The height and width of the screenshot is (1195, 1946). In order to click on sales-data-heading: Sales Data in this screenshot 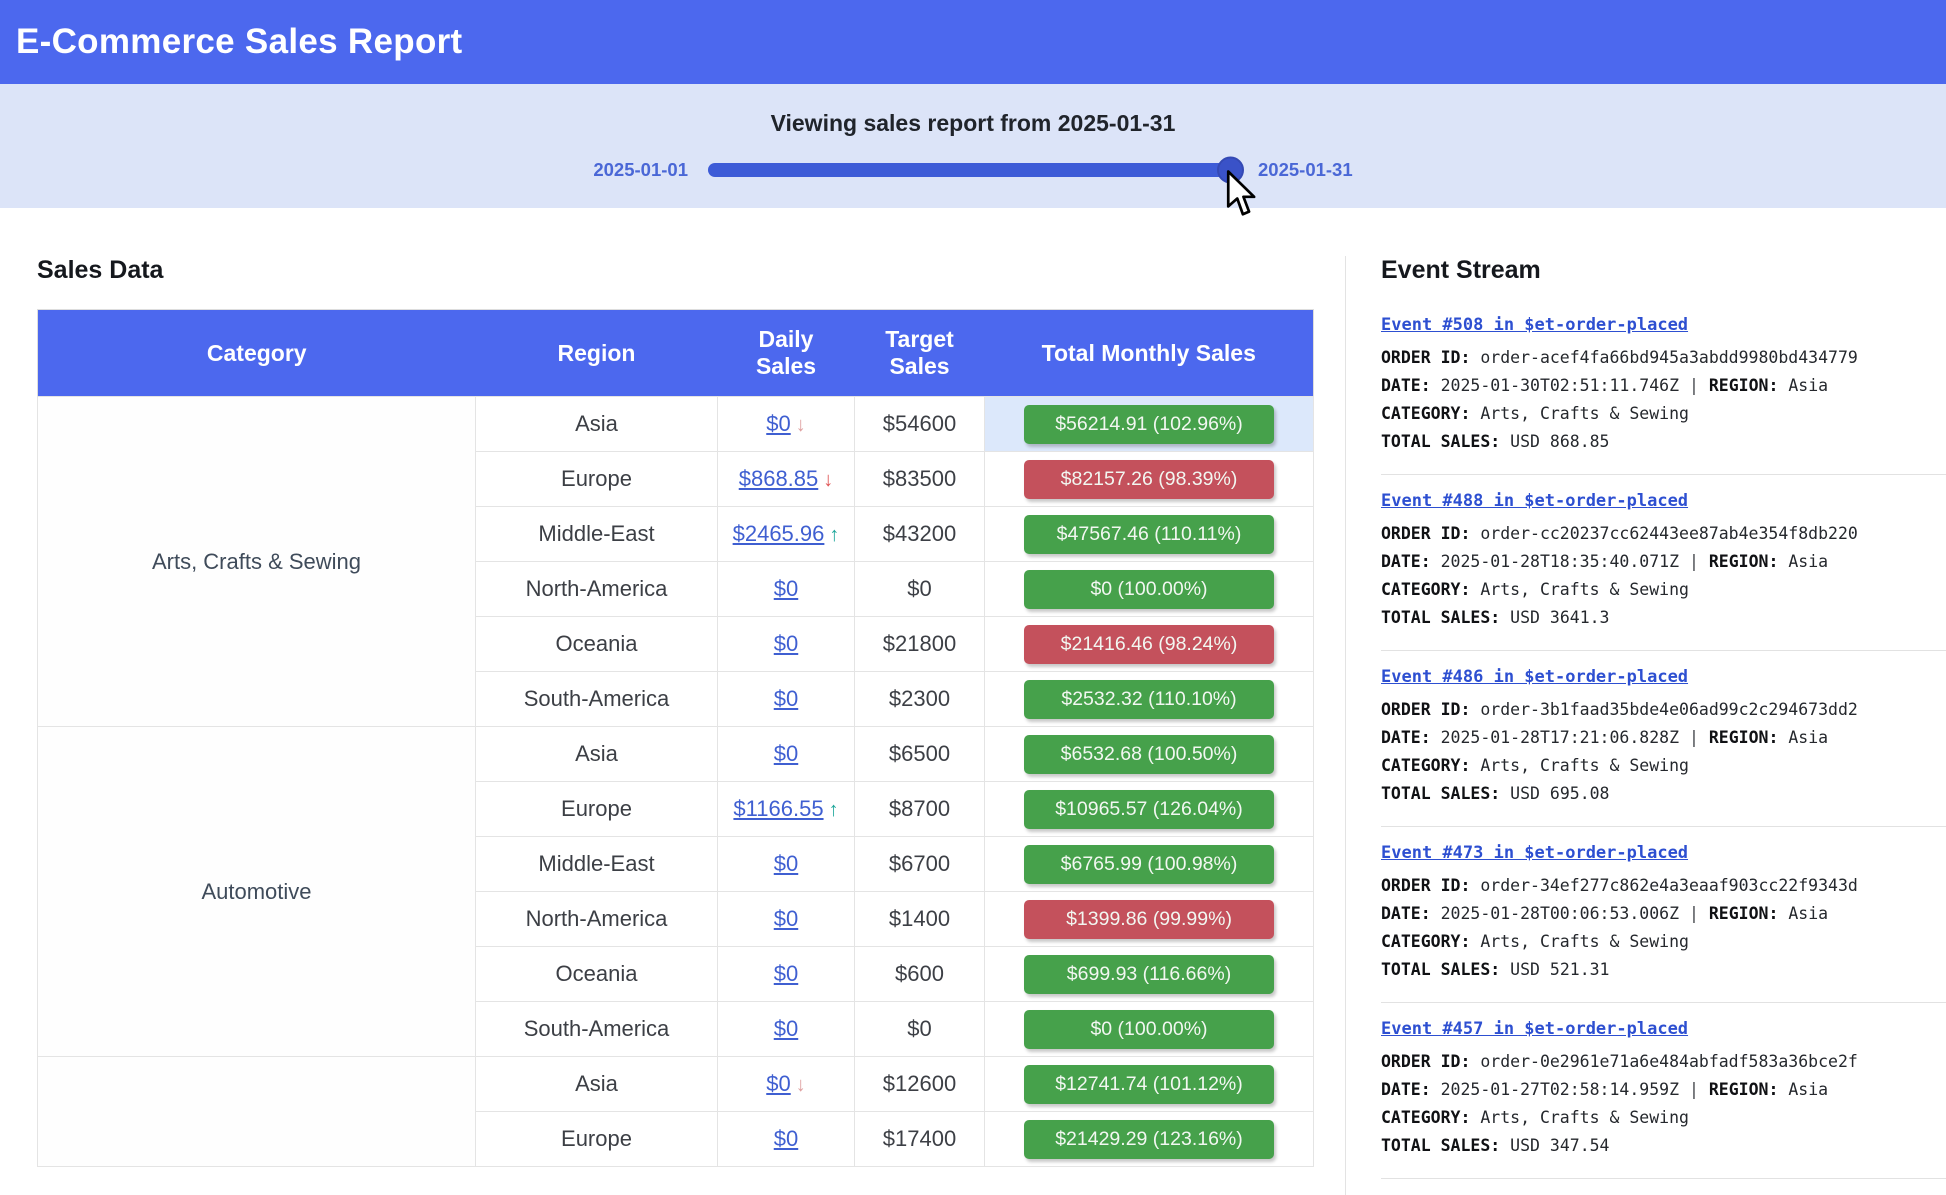, I will do `click(100, 270)`.